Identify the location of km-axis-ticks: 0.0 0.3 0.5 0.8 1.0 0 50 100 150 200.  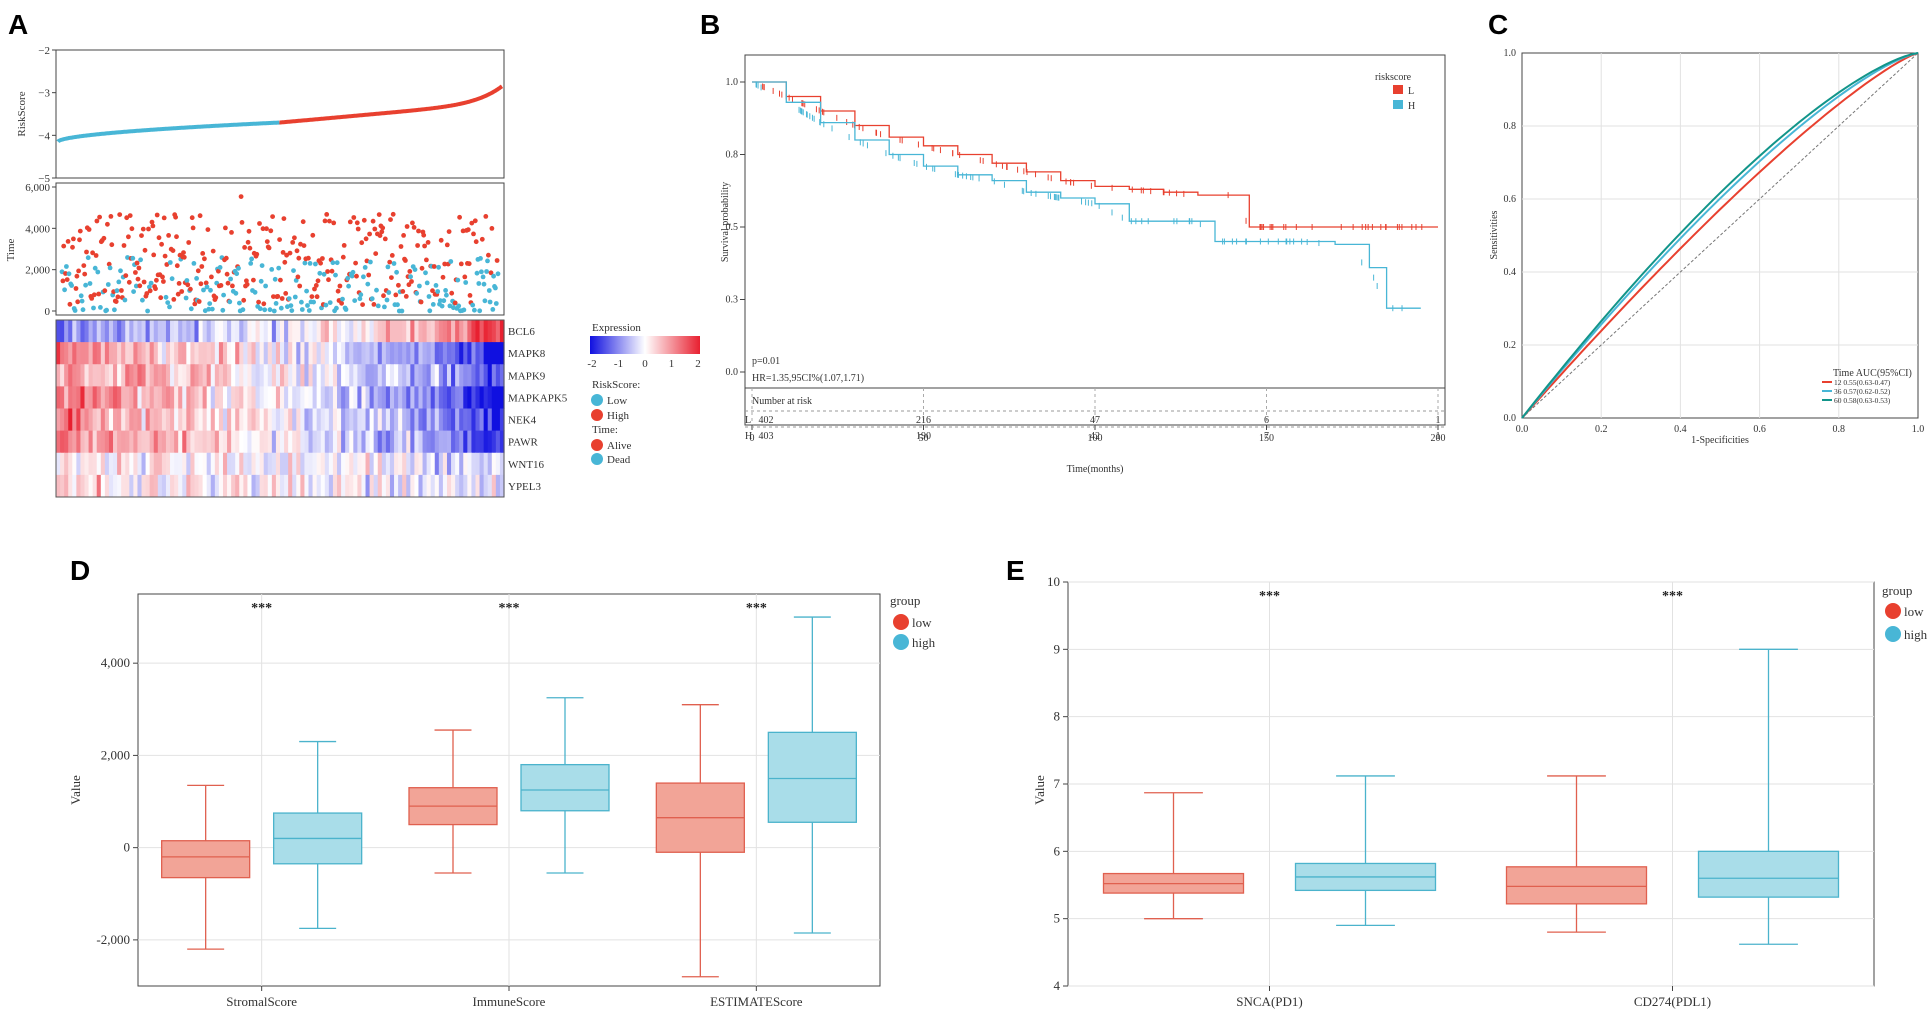
(1086, 260).